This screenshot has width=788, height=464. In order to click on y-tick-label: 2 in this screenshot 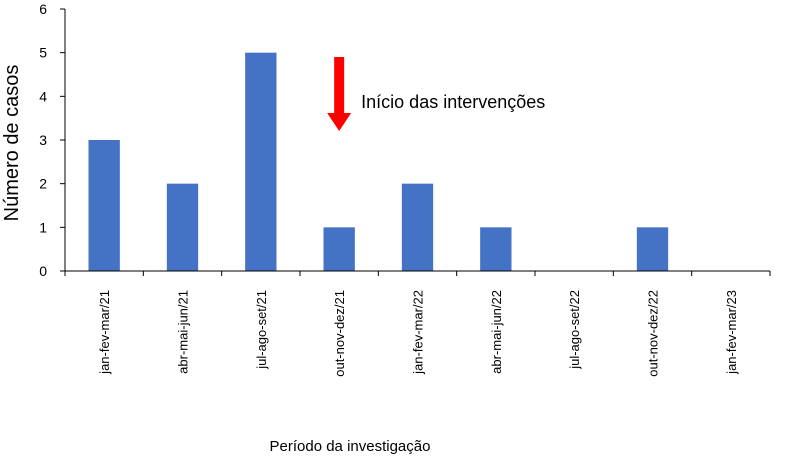, I will do `click(43, 184)`.